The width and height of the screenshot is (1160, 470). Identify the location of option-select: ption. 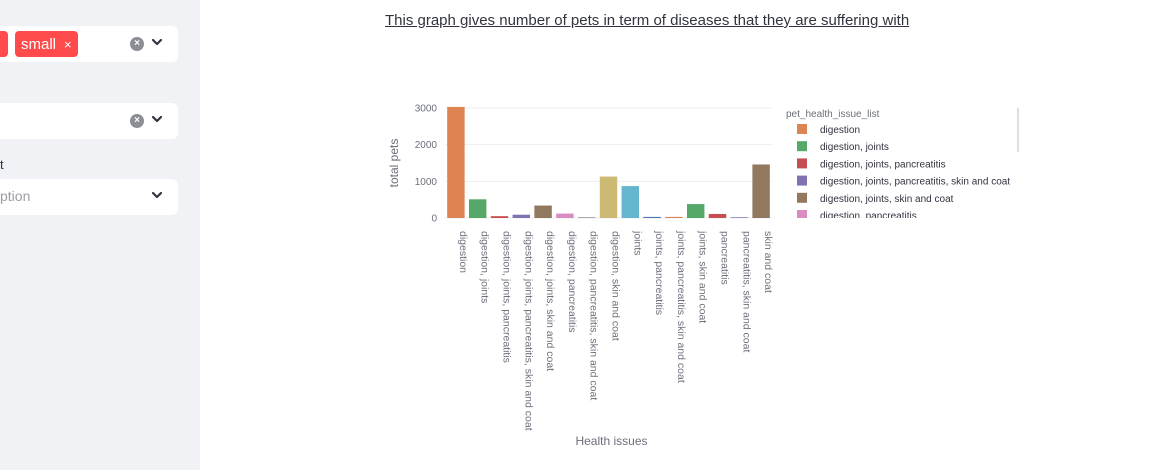
(89, 197).